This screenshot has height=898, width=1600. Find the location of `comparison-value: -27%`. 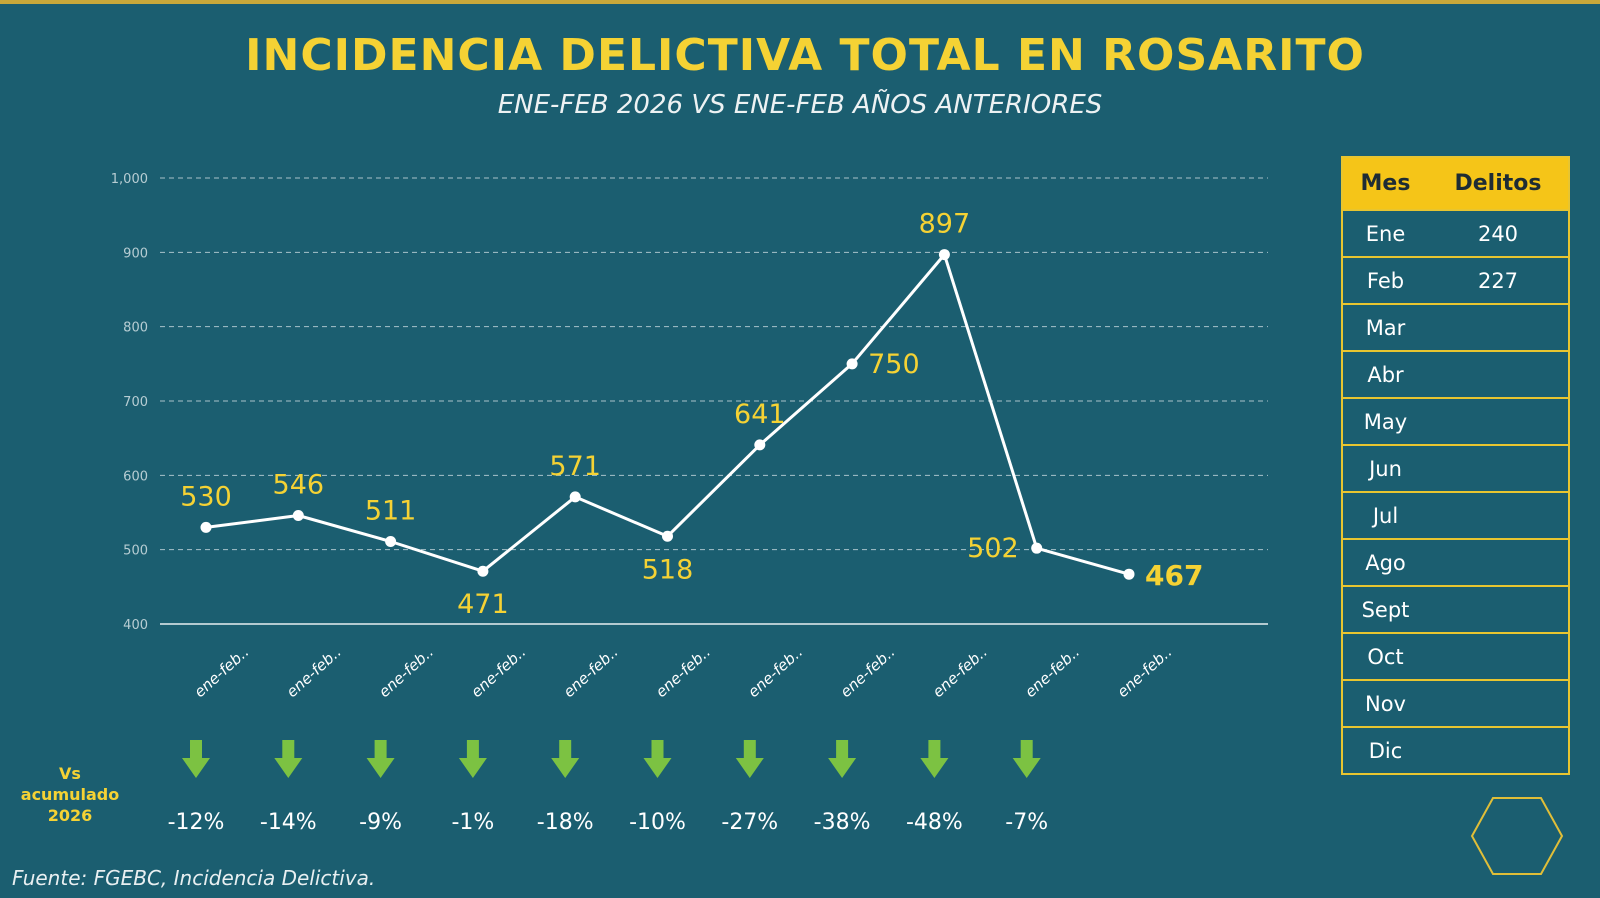

comparison-value: -27% is located at coordinates (749, 822).